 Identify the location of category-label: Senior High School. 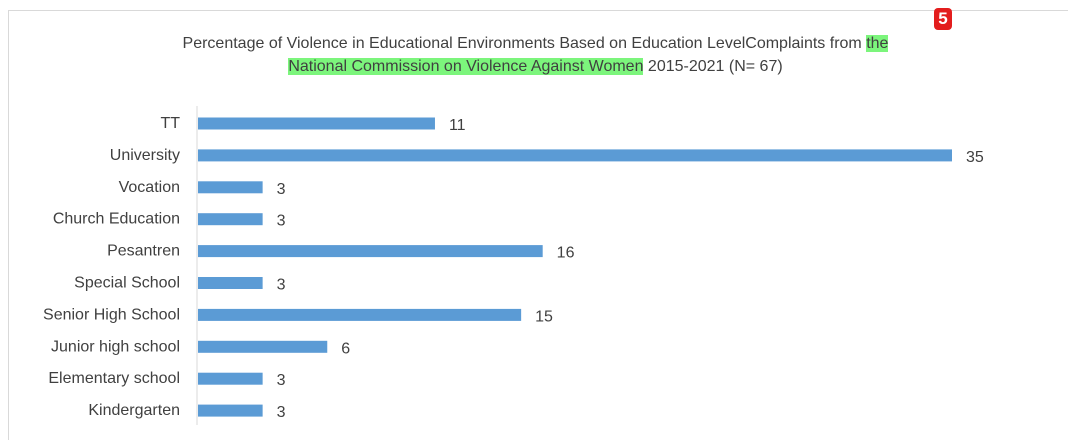
(111, 314).